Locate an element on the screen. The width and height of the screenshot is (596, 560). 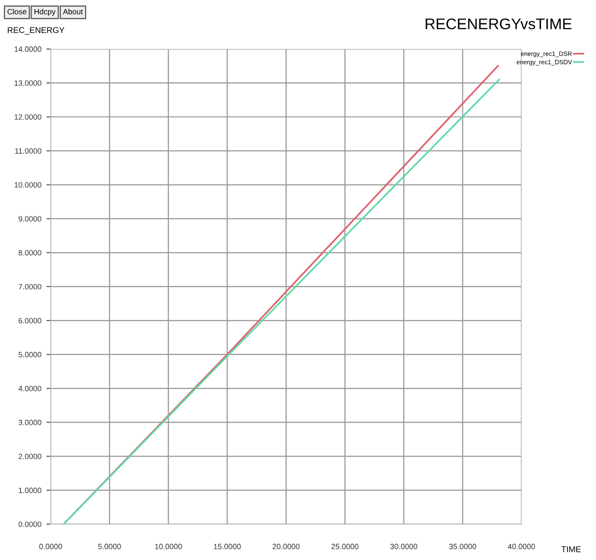
y-axis-title: REC_ENERGY is located at coordinates (36, 31).